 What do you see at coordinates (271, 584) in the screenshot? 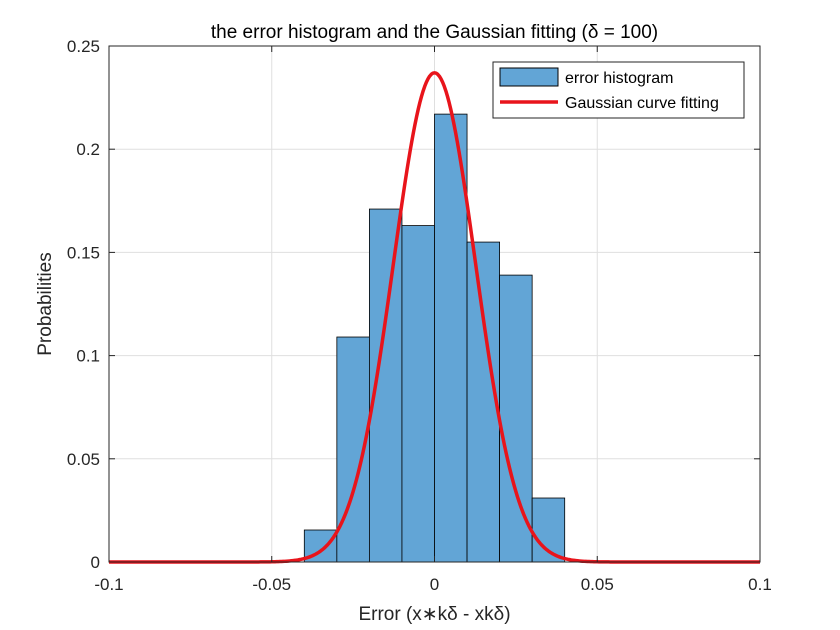
I see `x-tick-label: -0.05` at bounding box center [271, 584].